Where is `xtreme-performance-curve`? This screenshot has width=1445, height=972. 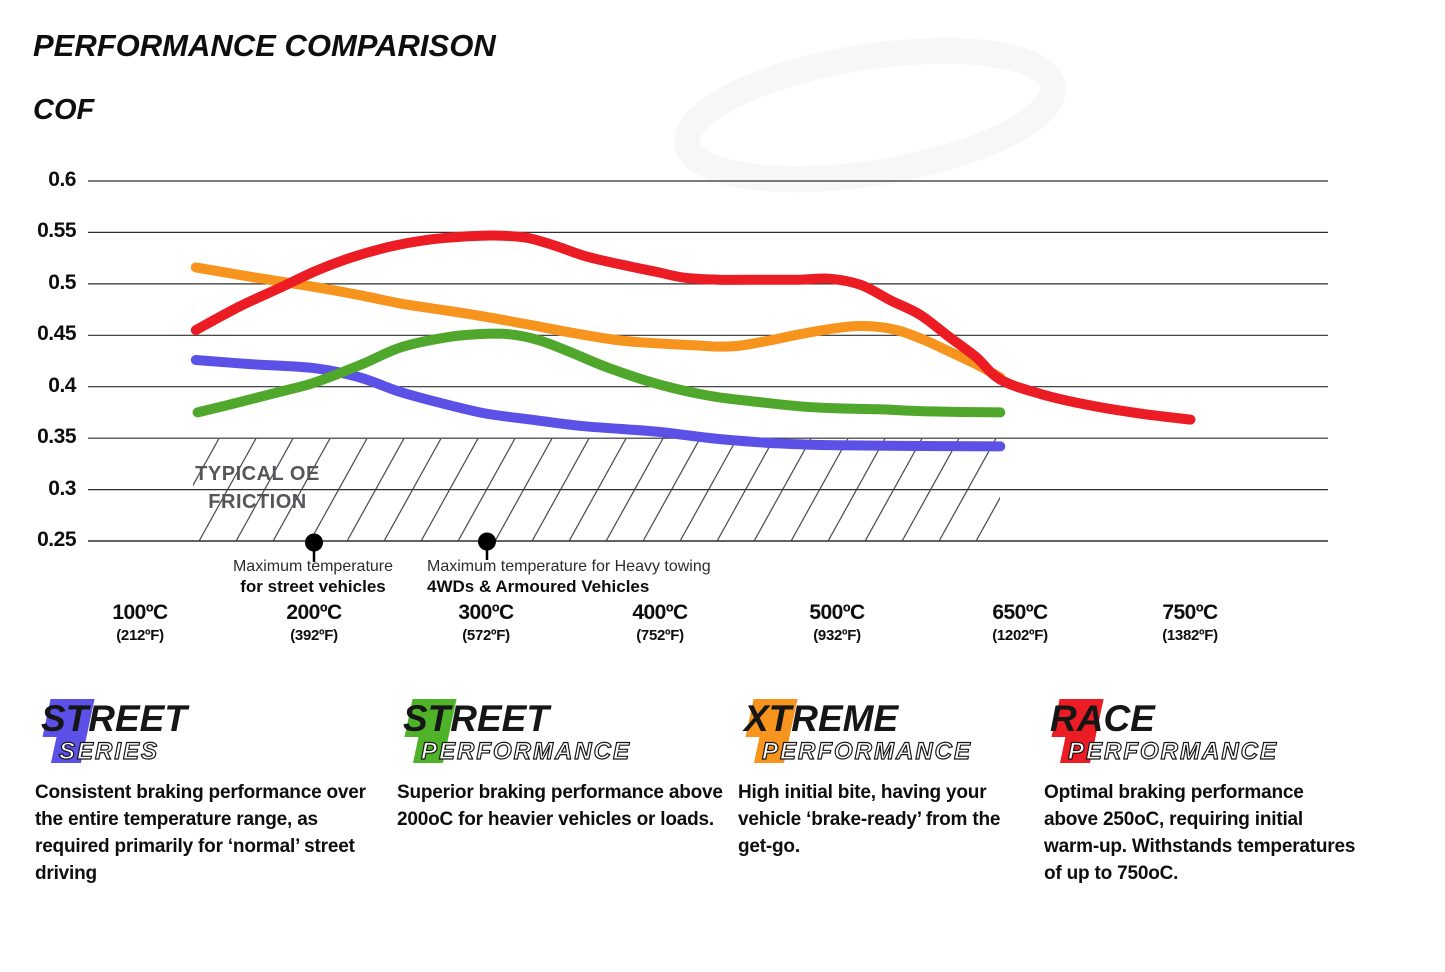
xtreme-performance-curve is located at coordinates (598, 322).